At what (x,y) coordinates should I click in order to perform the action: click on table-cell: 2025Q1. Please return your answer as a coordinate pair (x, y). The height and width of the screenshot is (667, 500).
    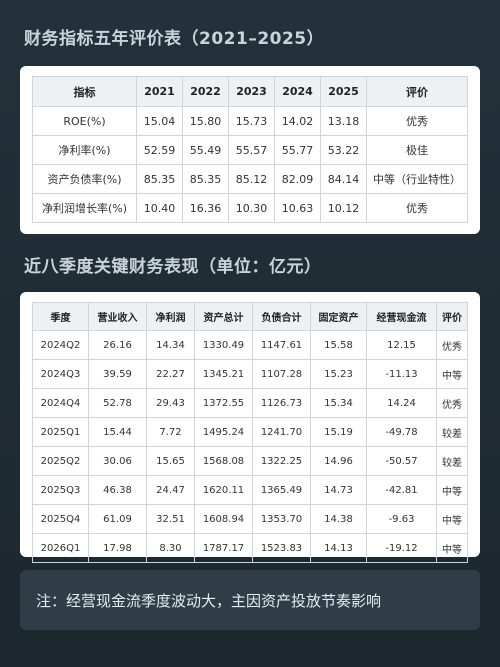
    Looking at the image, I should click on (60, 432).